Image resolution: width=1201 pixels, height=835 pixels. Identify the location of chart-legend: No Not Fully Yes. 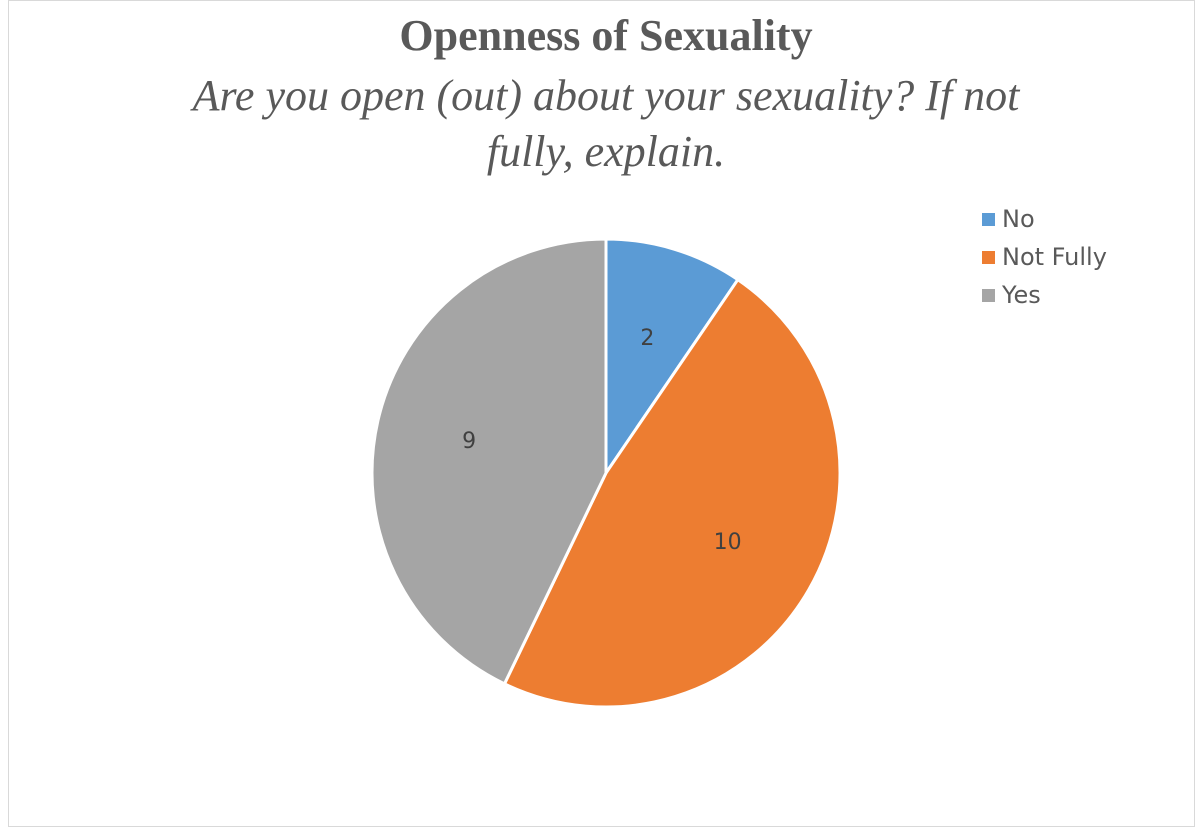
(1044, 257).